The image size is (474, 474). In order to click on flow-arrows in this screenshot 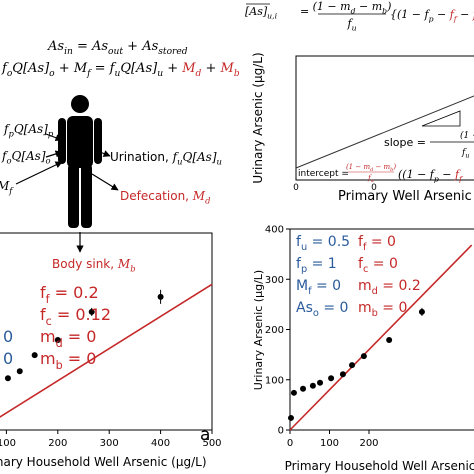, I will do `click(67, 193)`.